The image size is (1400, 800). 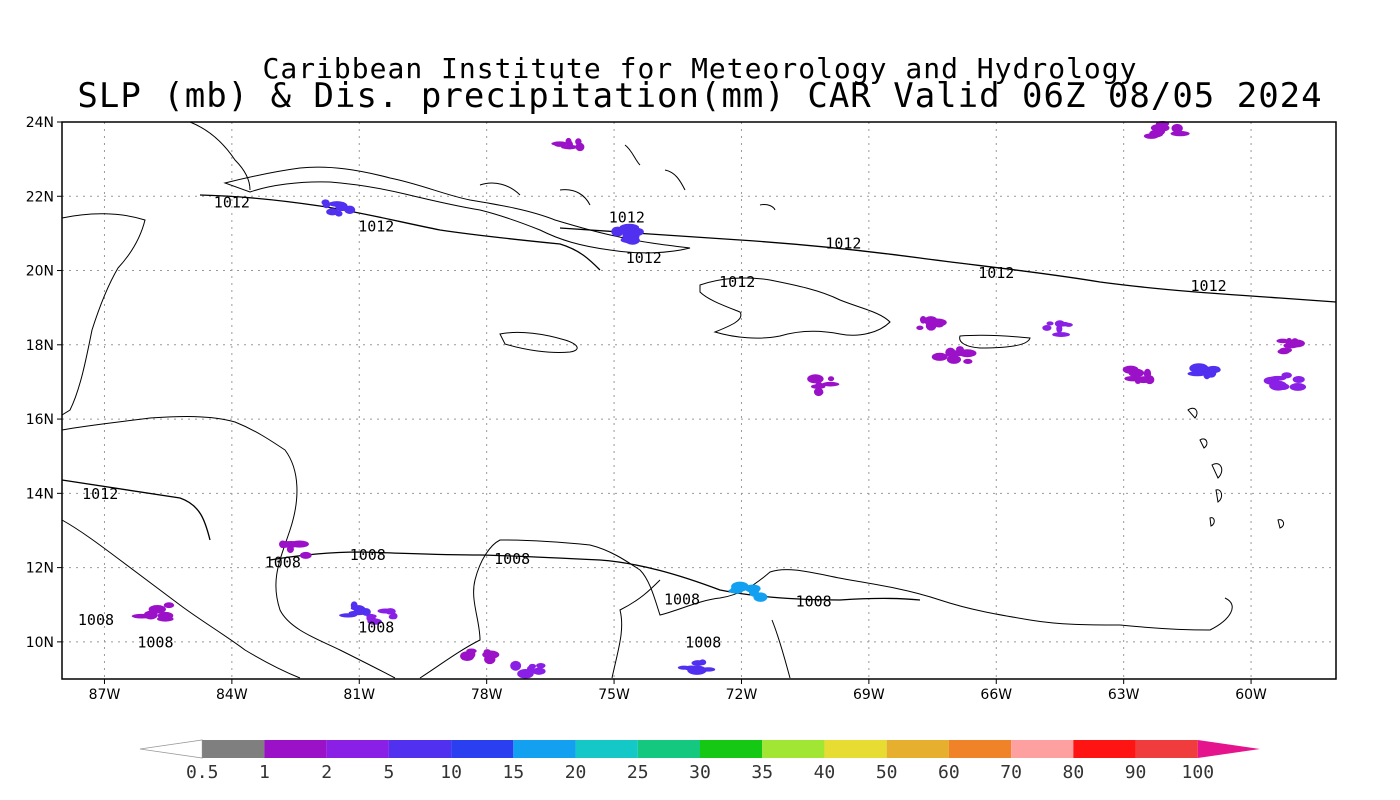 I want to click on colorbar-label: 20, so click(x=576, y=772).